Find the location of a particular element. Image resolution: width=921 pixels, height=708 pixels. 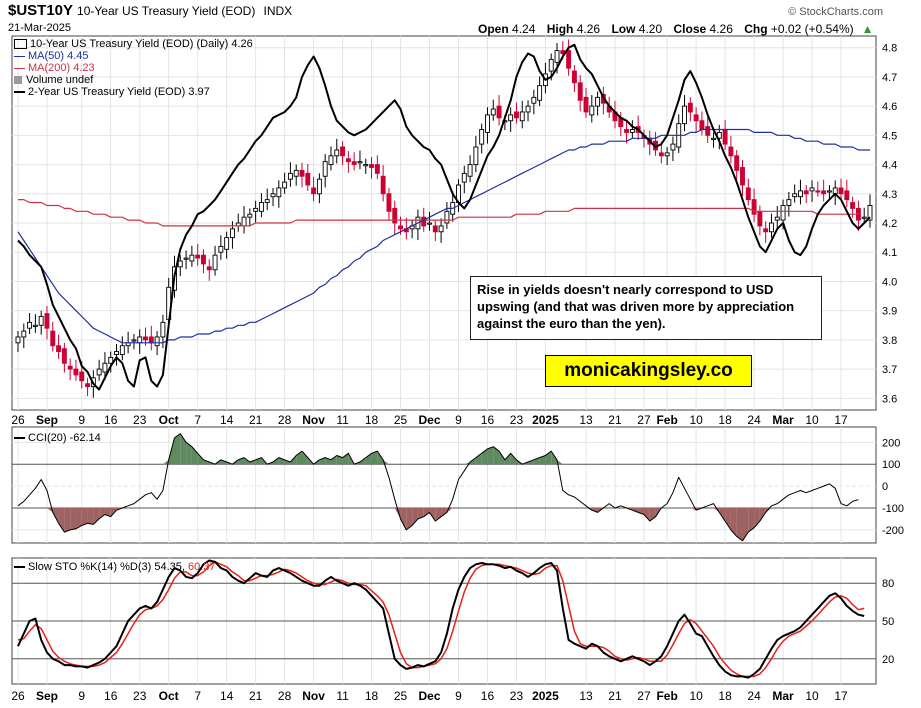

low-value: 4.20 is located at coordinates (650, 29).